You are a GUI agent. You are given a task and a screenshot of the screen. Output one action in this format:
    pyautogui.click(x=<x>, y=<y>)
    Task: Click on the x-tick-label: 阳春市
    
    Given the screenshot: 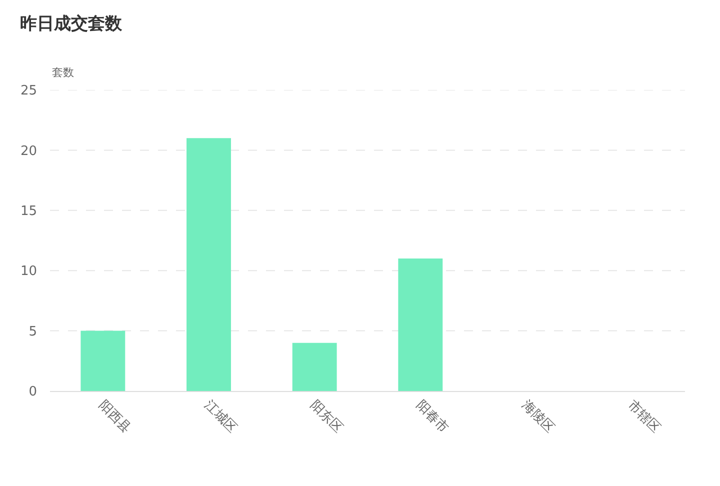 What is the action you would take?
    pyautogui.click(x=432, y=417)
    